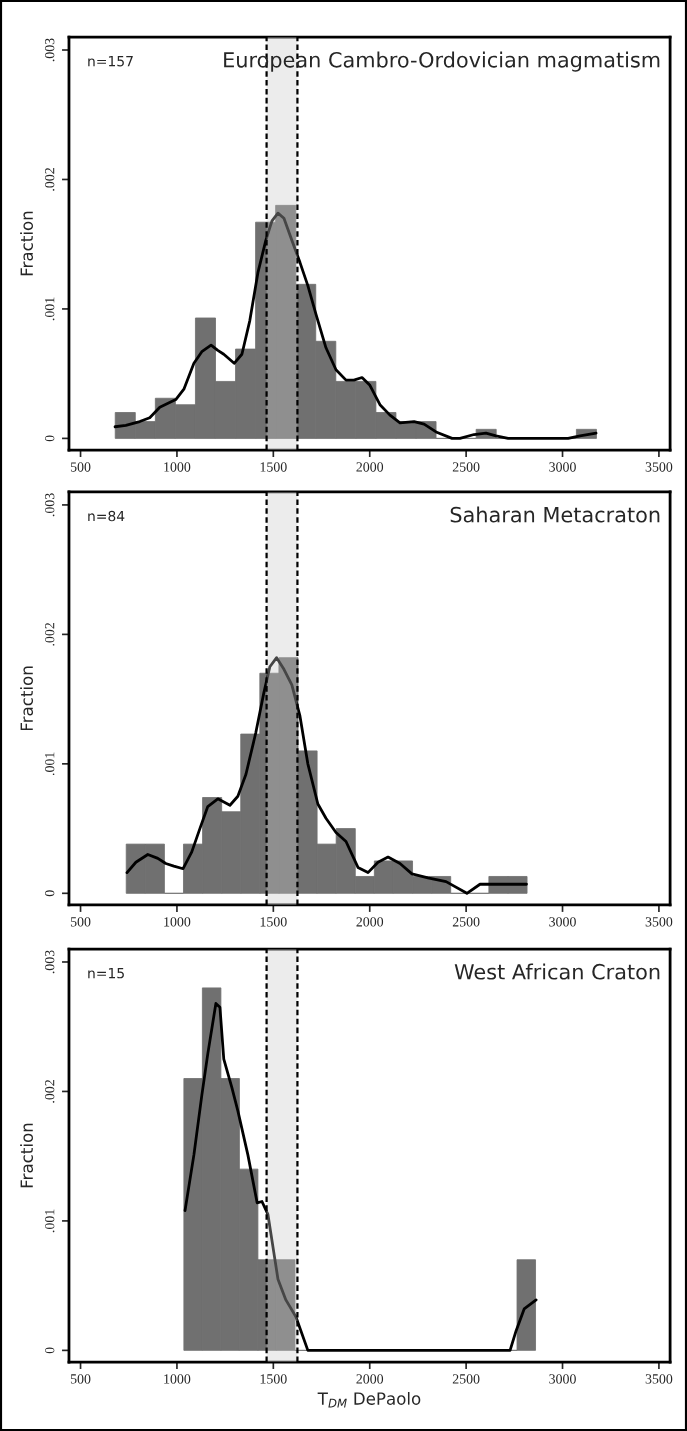 This screenshot has height=1431, width=687. What do you see at coordinates (369, 1399) in the screenshot?
I see `x-axis-title: T$_{DM}$ DePaolo` at bounding box center [369, 1399].